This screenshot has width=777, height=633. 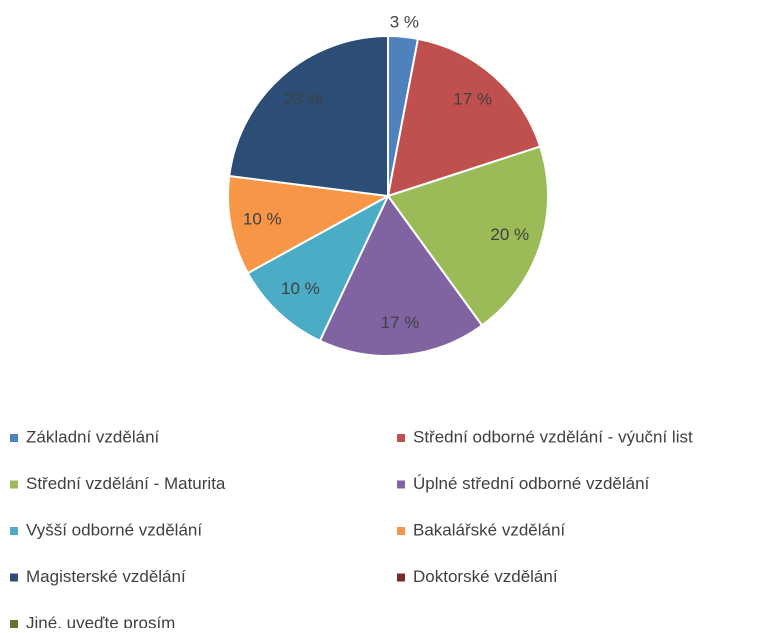 I want to click on legend-label: Střední vzdělání - Maturita, so click(x=126, y=483).